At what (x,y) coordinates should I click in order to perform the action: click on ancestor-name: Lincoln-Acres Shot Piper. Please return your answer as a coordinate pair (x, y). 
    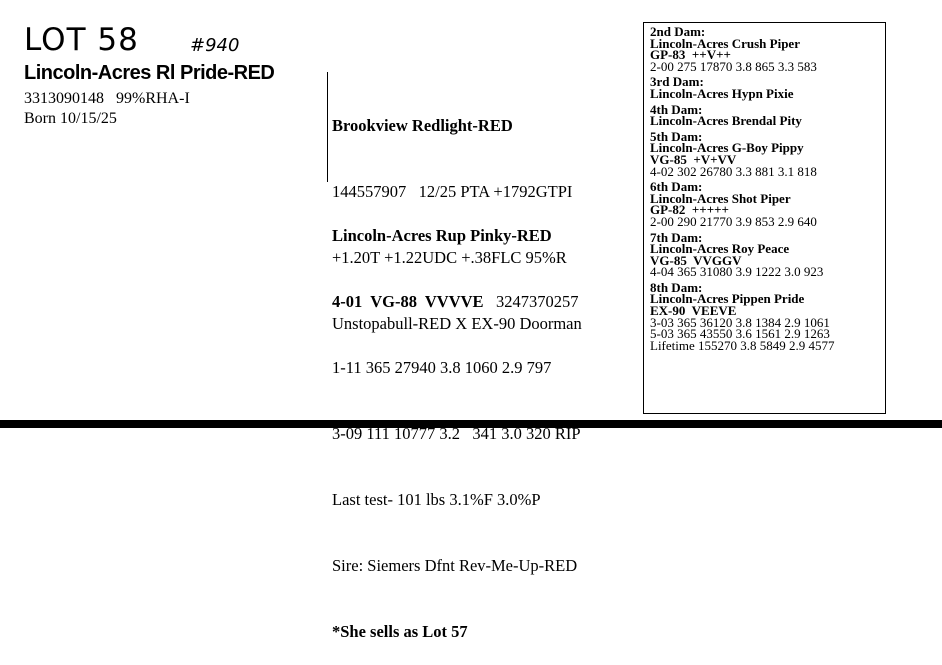
    Looking at the image, I should click on (720, 198).